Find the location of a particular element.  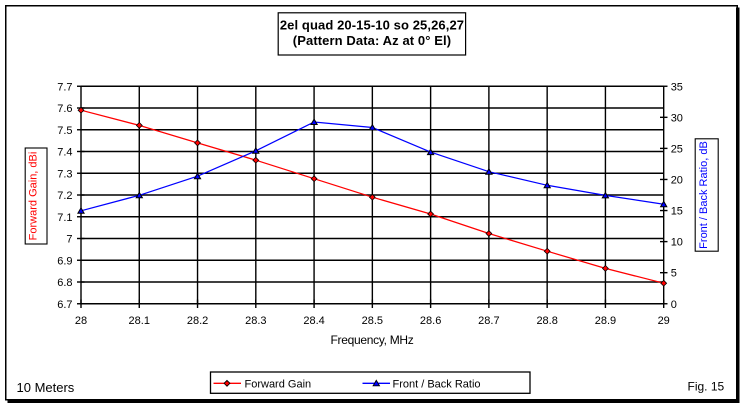

svg-text: Front / Back Ratio, dB is located at coordinates (704, 195).